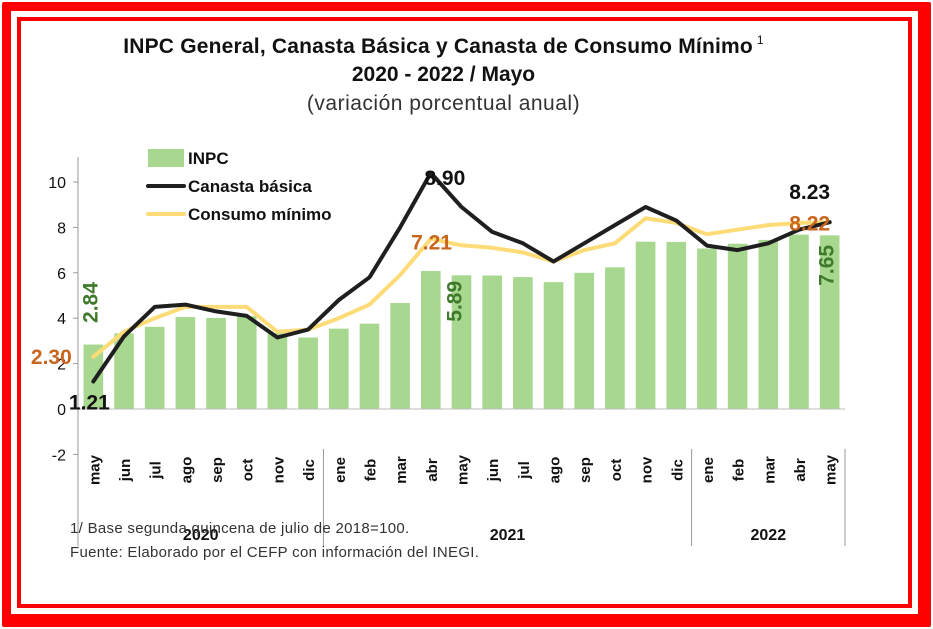 The height and width of the screenshot is (629, 933). What do you see at coordinates (57, 183) in the screenshot?
I see `y-tick-label: 10` at bounding box center [57, 183].